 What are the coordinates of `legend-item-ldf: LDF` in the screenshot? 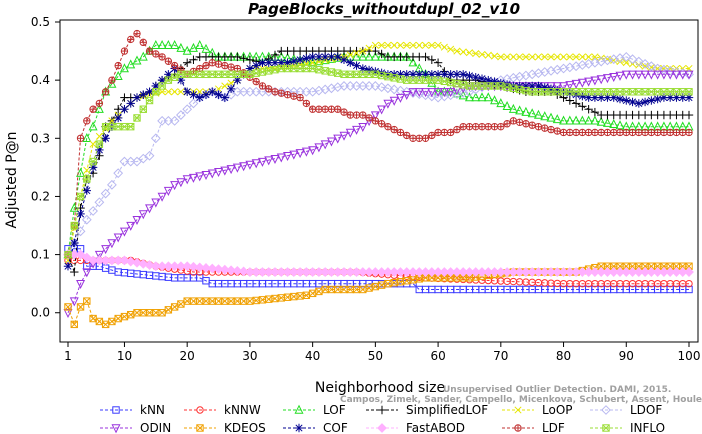 It's located at (533, 427).